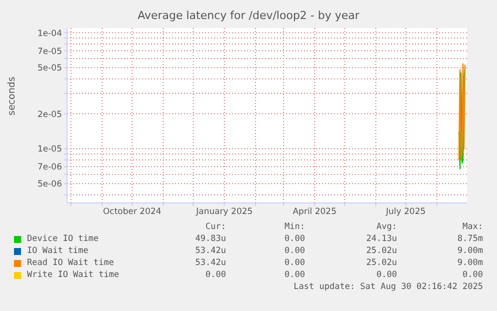 The image size is (497, 311). What do you see at coordinates (469, 239) in the screenshot?
I see `text: 8.75m` at bounding box center [469, 239].